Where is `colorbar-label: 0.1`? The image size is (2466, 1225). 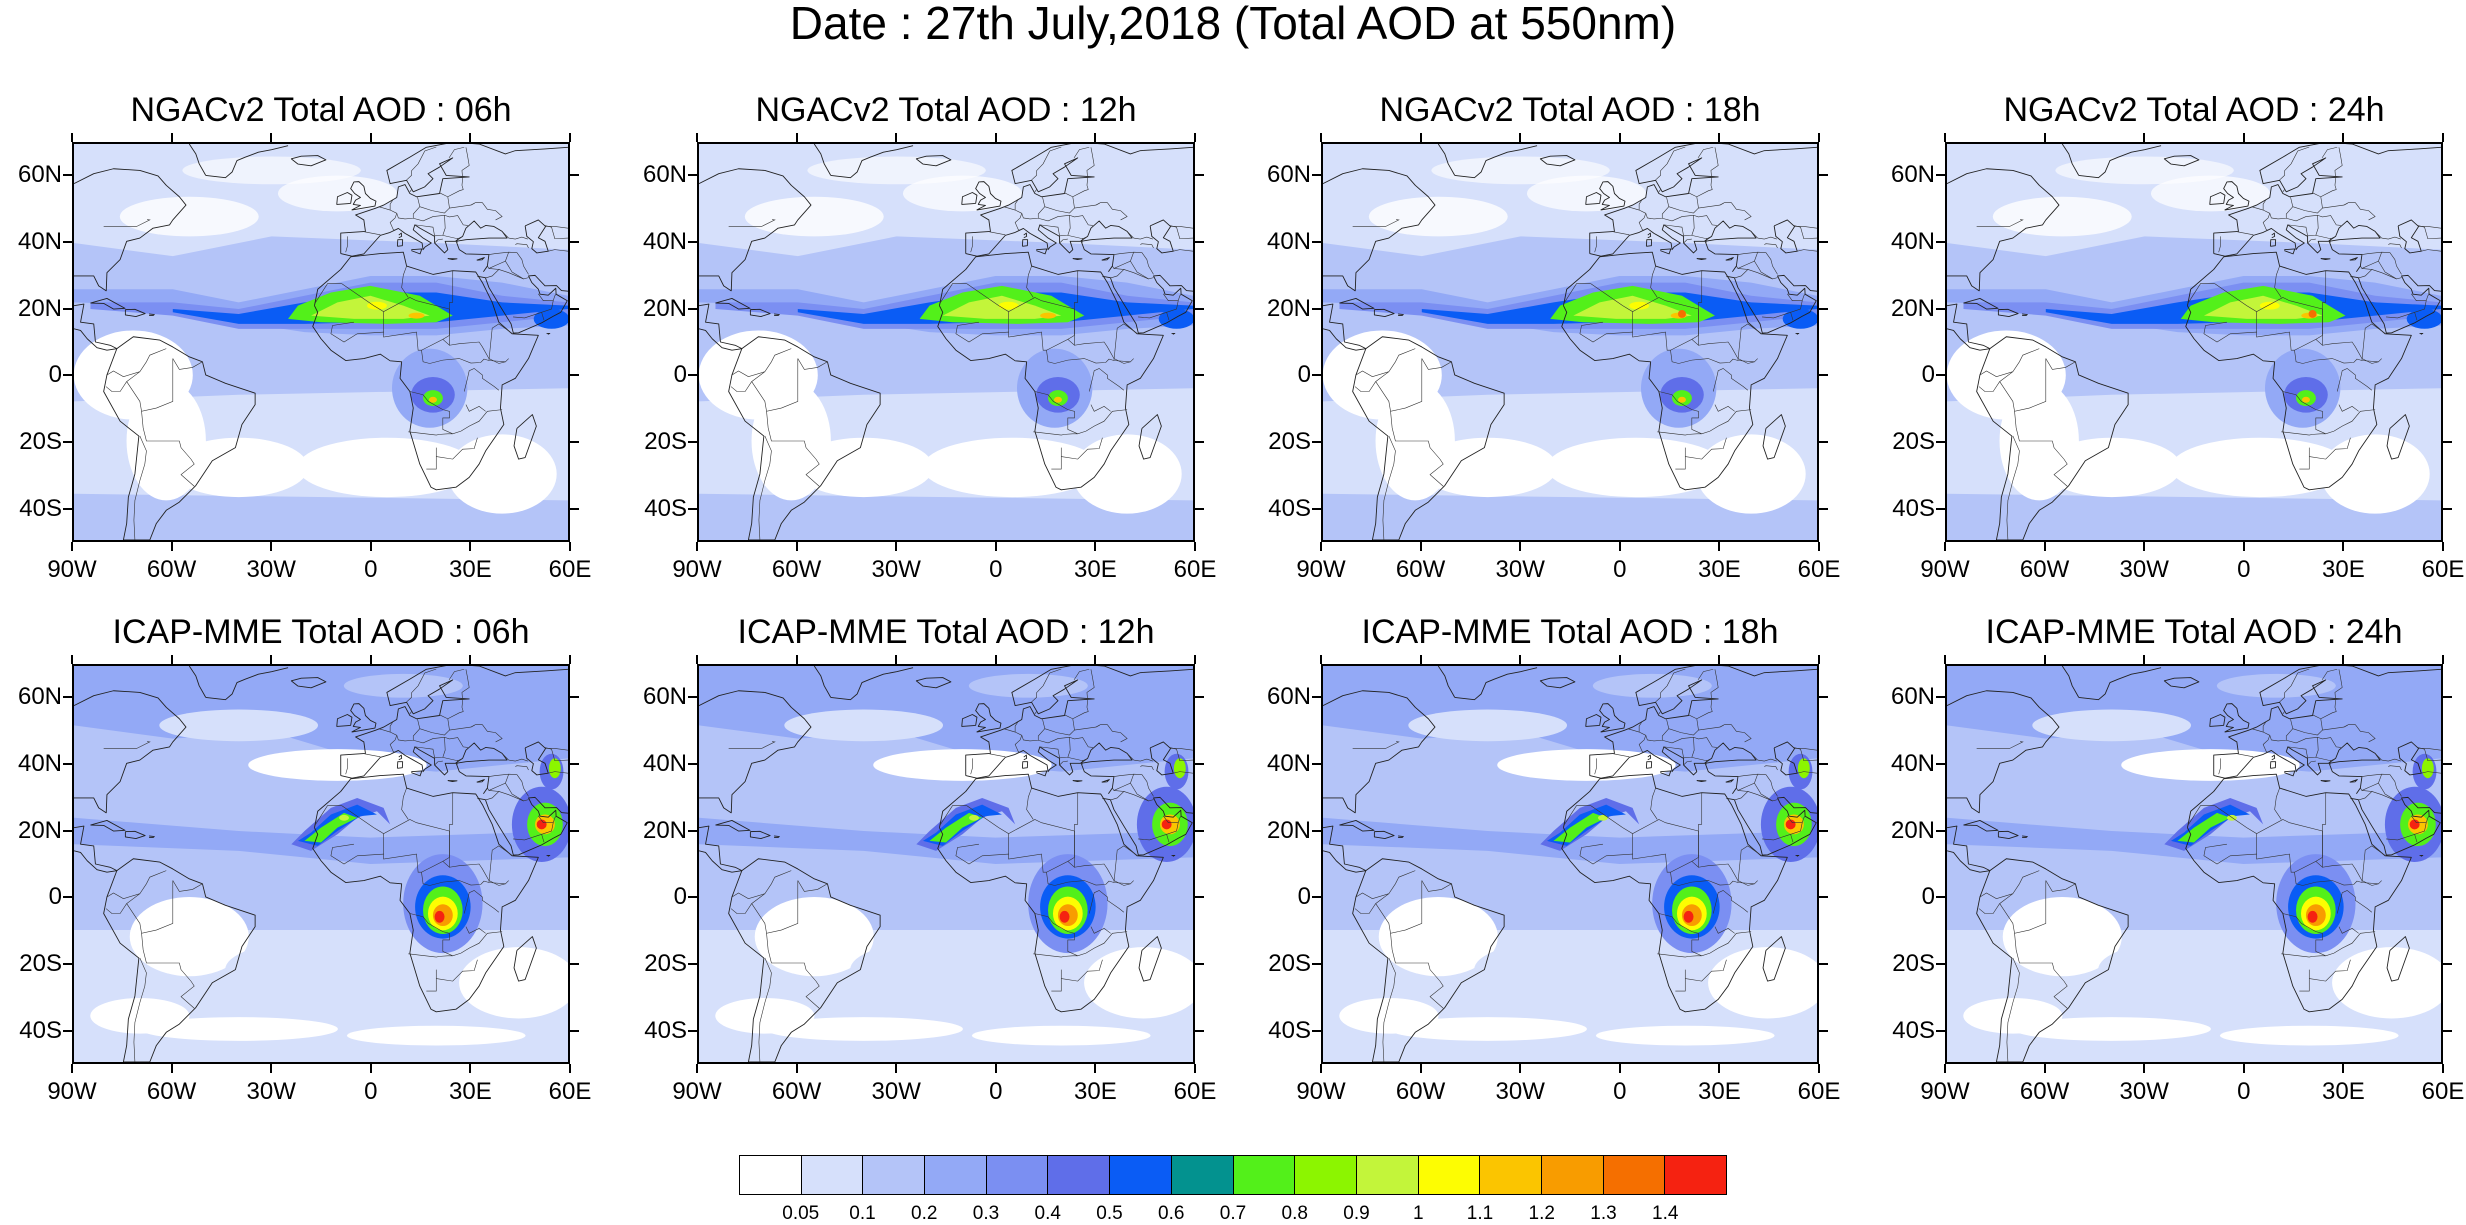 colorbar-label: 0.1 is located at coordinates (862, 1213).